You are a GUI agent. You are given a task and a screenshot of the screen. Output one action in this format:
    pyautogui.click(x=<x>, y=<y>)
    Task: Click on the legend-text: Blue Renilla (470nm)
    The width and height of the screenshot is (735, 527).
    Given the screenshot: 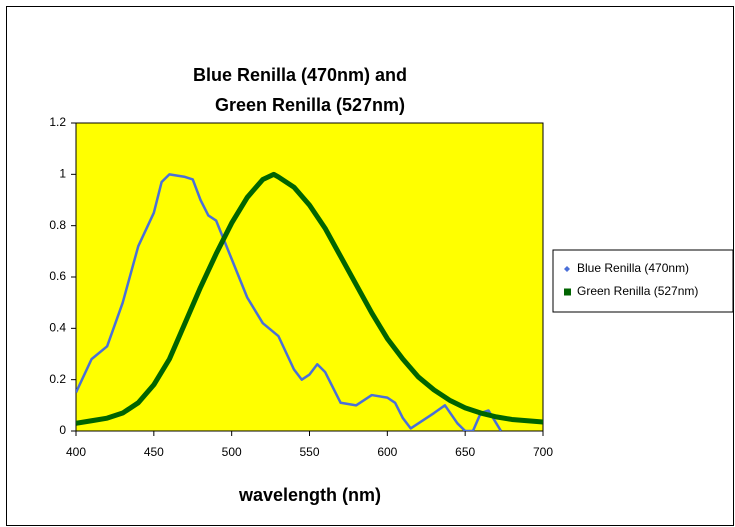 What is the action you would take?
    pyautogui.click(x=633, y=268)
    